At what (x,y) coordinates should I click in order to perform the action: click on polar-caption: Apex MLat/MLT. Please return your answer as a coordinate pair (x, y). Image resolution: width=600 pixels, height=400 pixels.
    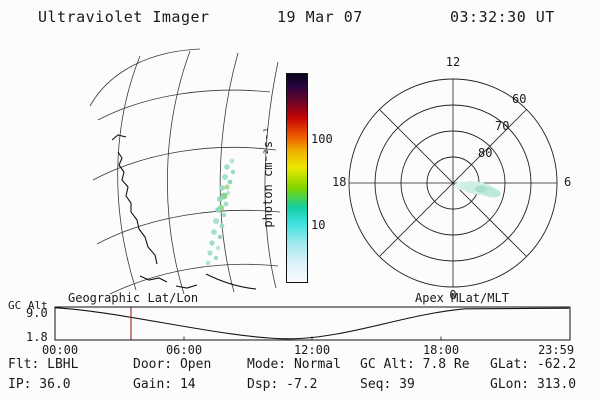
    Looking at the image, I should click on (462, 298).